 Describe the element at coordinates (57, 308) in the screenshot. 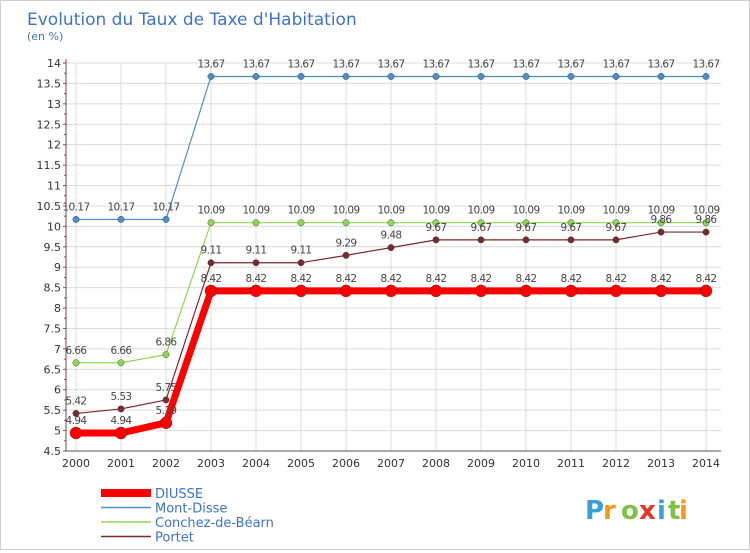

I see `y-tick-label: 8` at that location.